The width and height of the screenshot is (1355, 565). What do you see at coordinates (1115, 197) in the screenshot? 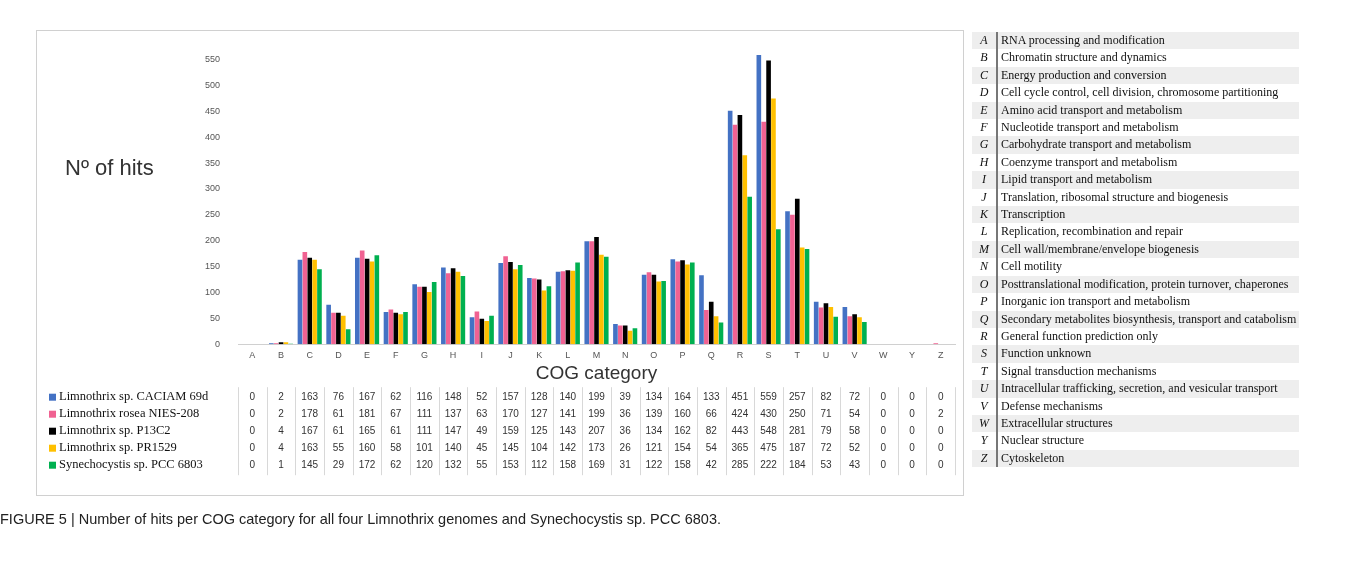
I see `text: Translation, ribosomal structure and biogenesis` at bounding box center [1115, 197].